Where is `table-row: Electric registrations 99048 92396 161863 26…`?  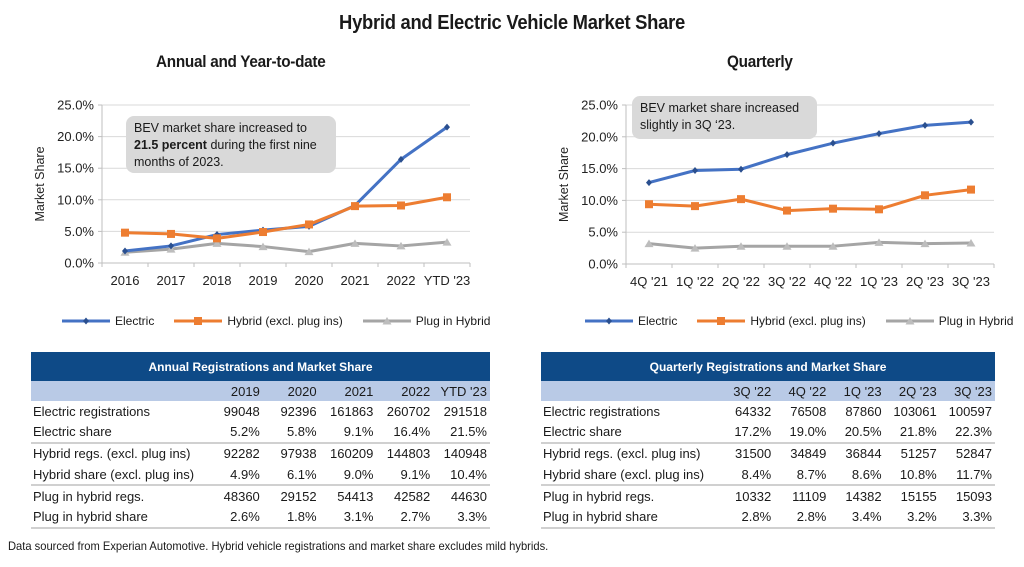
table-row: Electric registrations 99048 92396 161863 26… is located at coordinates (260, 411).